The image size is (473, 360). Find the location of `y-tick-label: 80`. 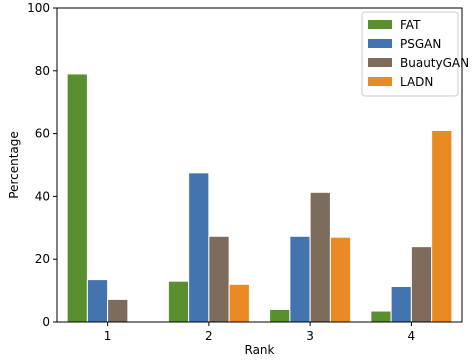

y-tick-label: 80 is located at coordinates (42, 71).